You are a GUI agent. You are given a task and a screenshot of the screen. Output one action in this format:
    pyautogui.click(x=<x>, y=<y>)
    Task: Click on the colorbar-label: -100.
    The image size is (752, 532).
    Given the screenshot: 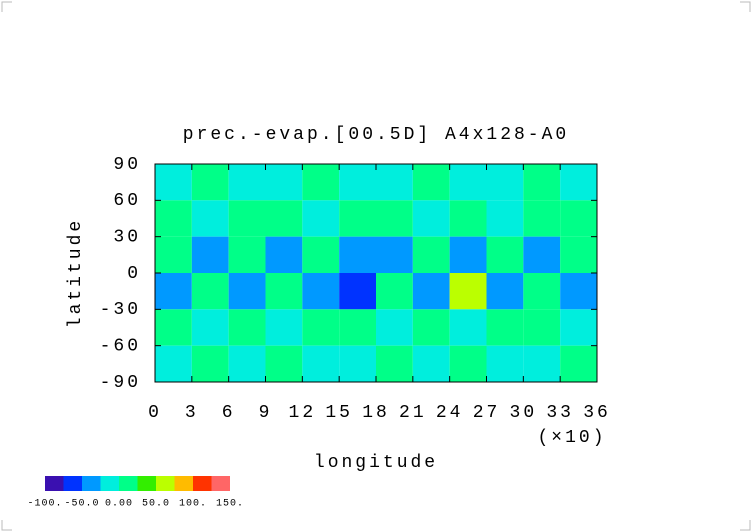 What is the action you would take?
    pyautogui.click(x=44, y=504)
    